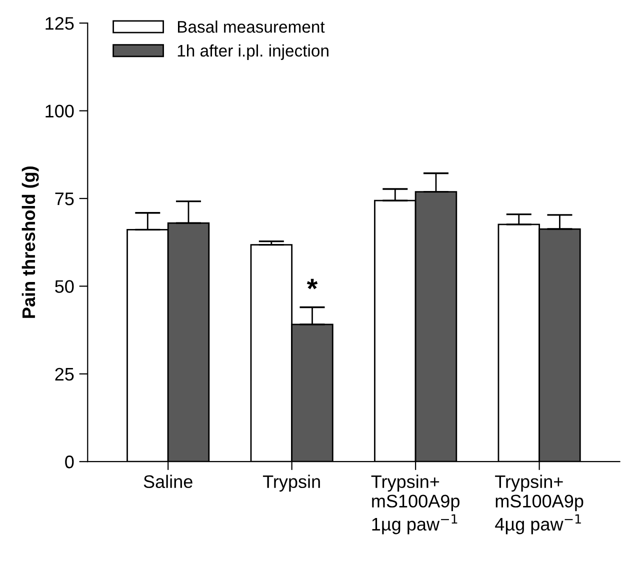 The image size is (626, 577). What do you see at coordinates (312, 284) in the screenshot?
I see `annotation: *` at bounding box center [312, 284].